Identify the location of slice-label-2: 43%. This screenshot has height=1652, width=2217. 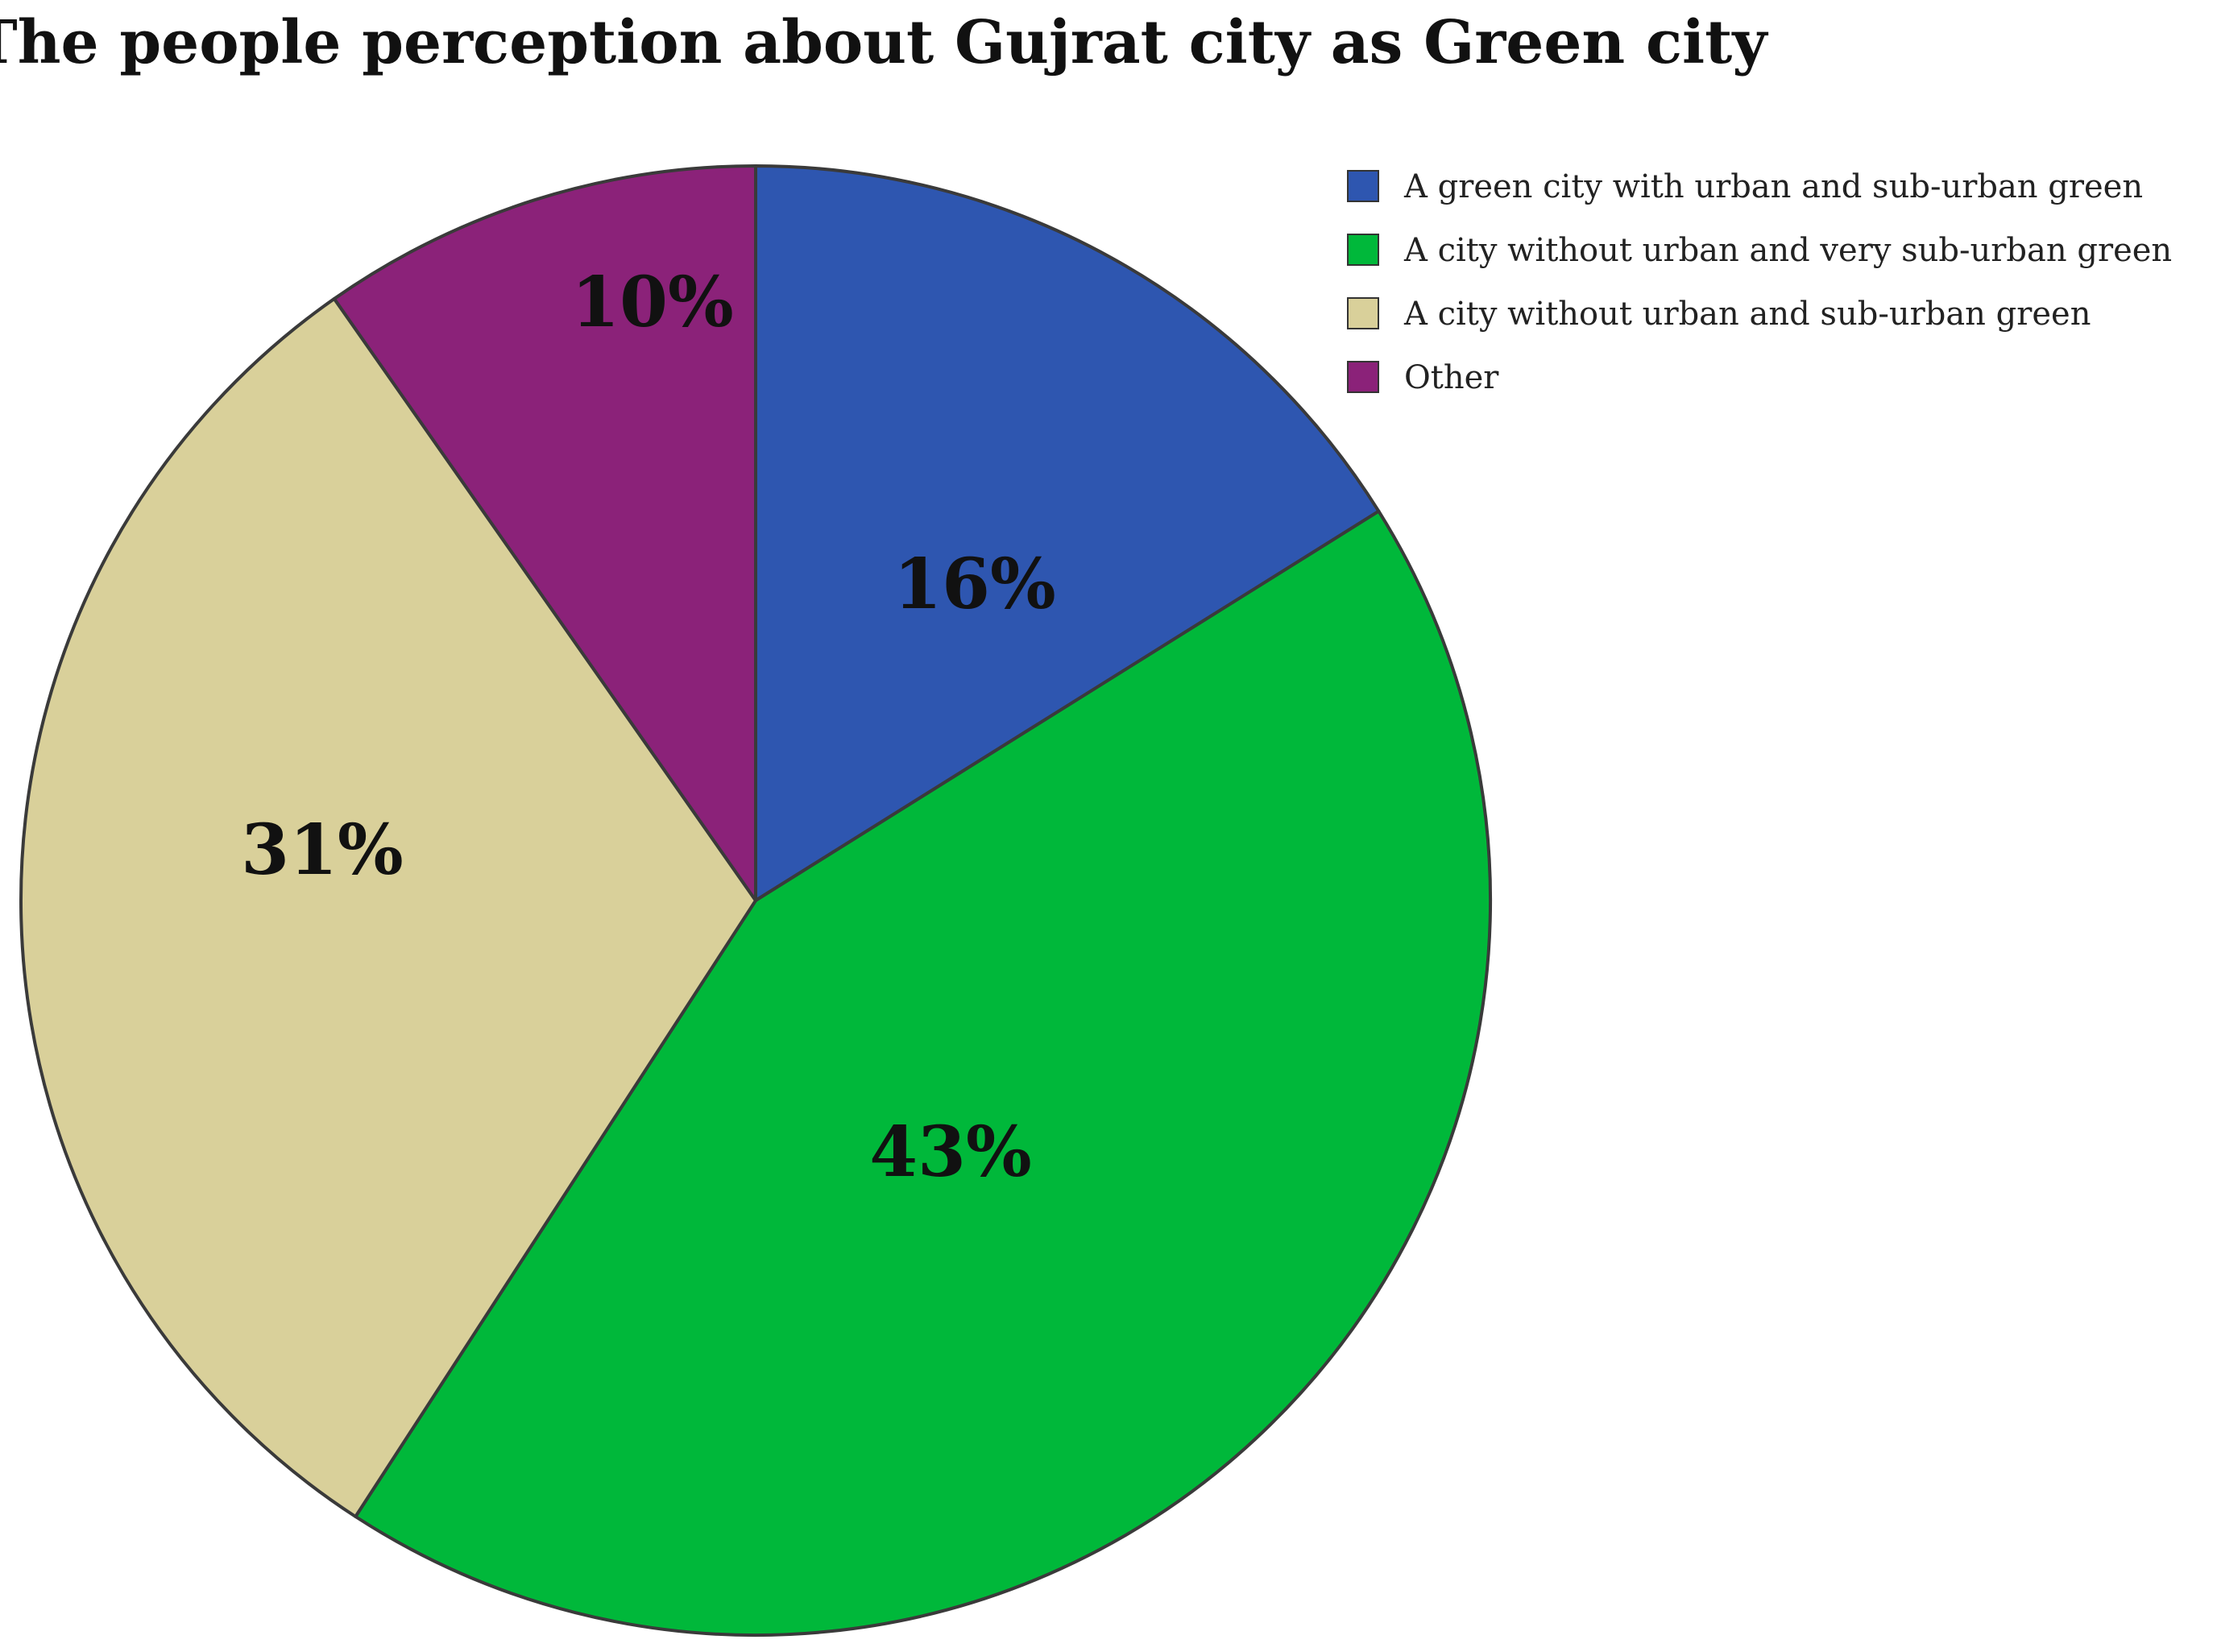
(950, 1152).